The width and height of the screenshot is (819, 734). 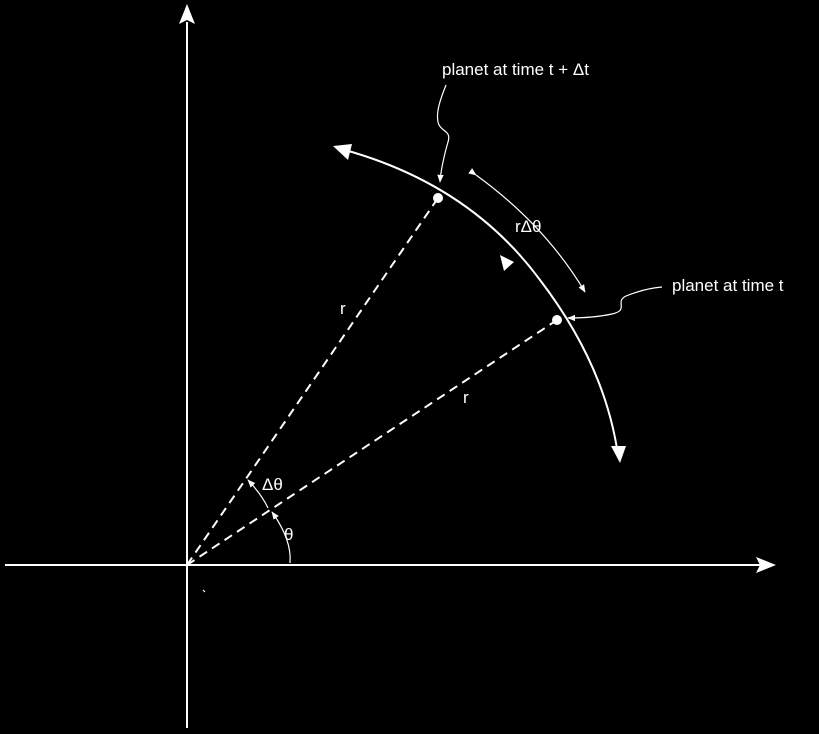 What do you see at coordinates (528, 226) in the screenshot?
I see `label-arc-length: rΔθ` at bounding box center [528, 226].